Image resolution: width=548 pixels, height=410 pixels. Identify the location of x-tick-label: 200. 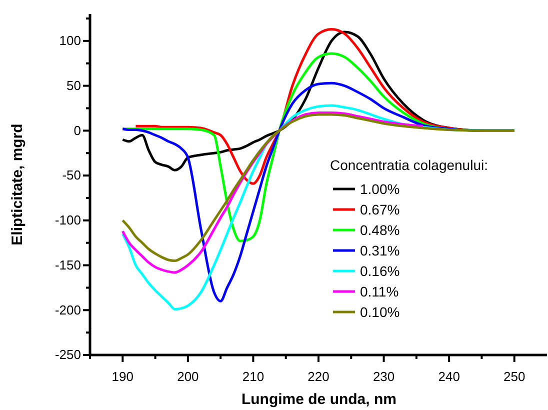
(188, 376).